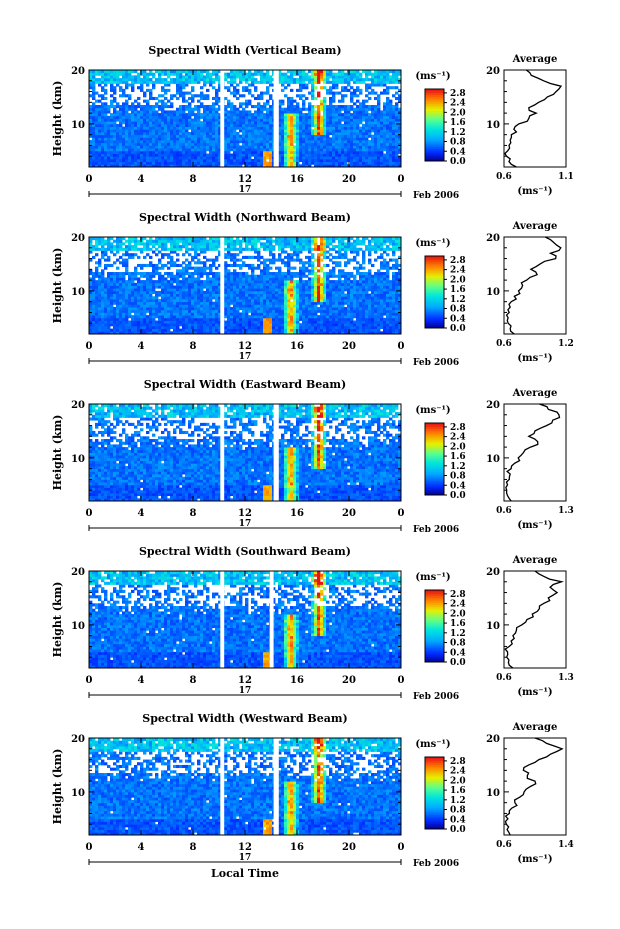 This screenshot has height=929, width=620. What do you see at coordinates (245, 551) in the screenshot?
I see `panel-title: Spectral Width (Southward Beam)` at bounding box center [245, 551].